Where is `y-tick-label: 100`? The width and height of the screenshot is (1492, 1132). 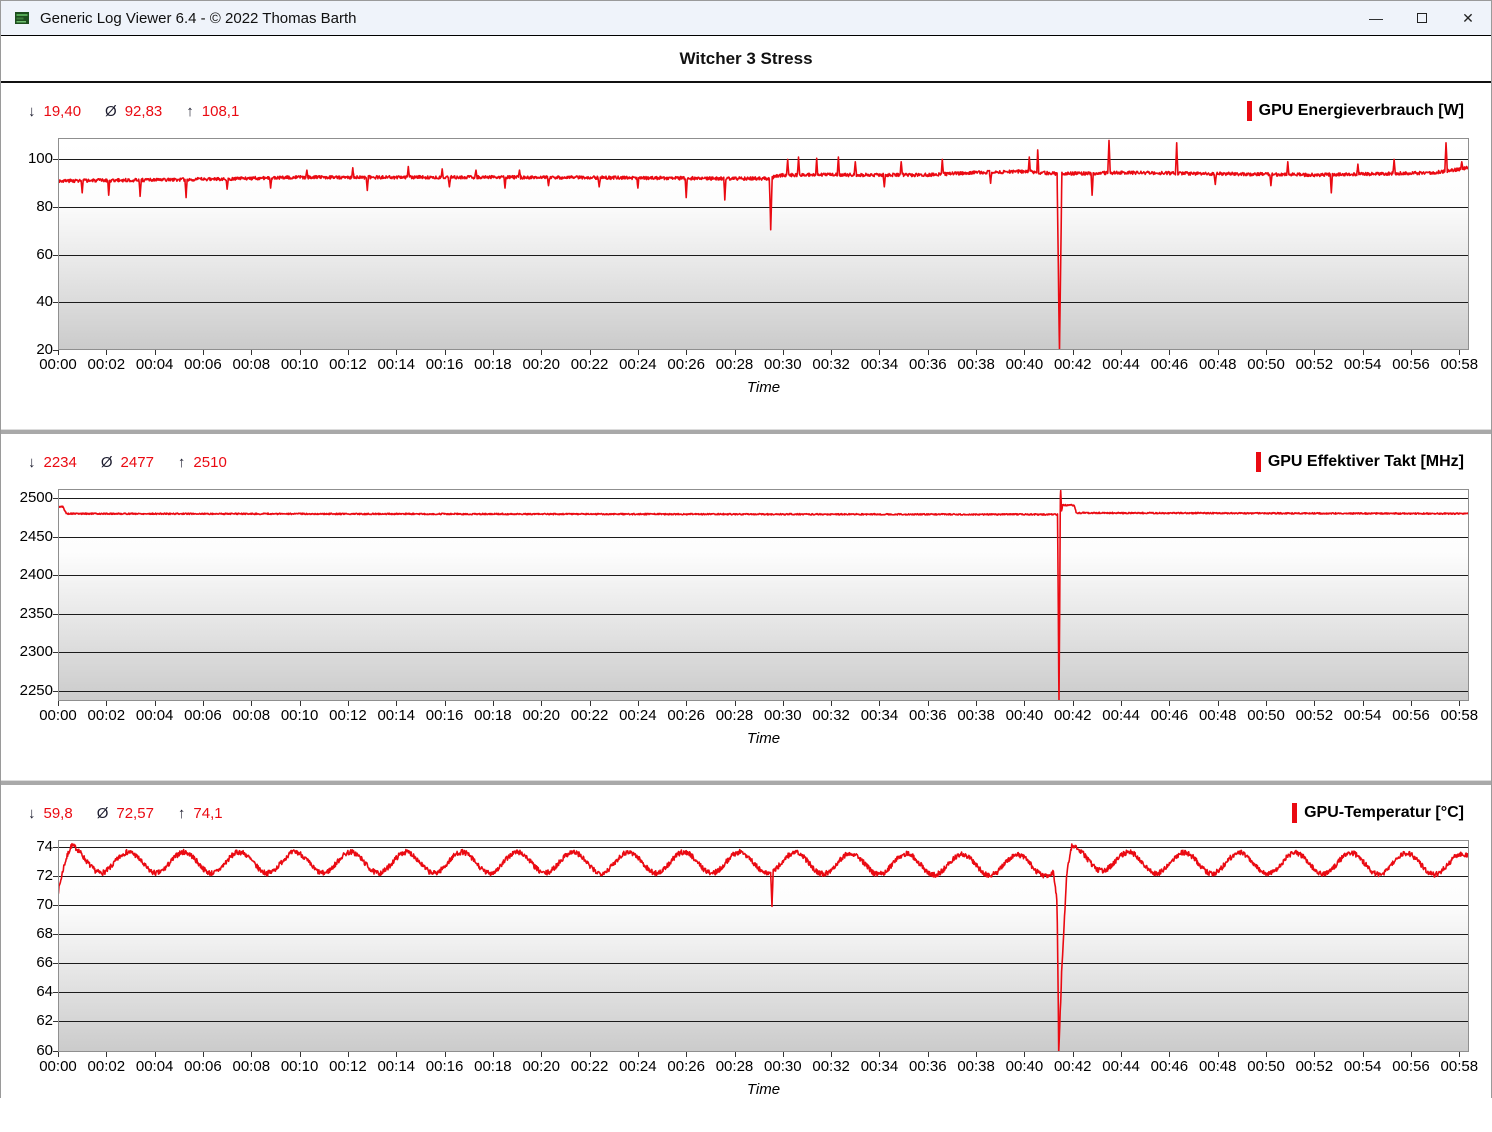 y-tick-label: 100 is located at coordinates (40, 159).